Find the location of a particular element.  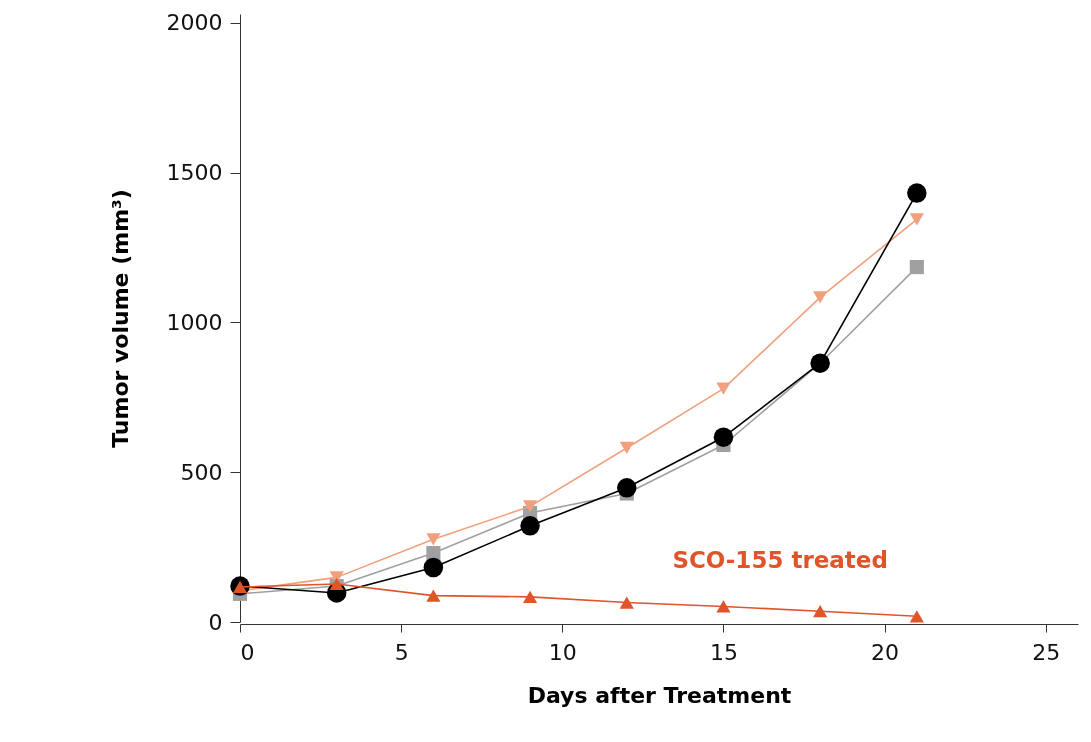

y-tick-label: 1500 is located at coordinates (194, 173).